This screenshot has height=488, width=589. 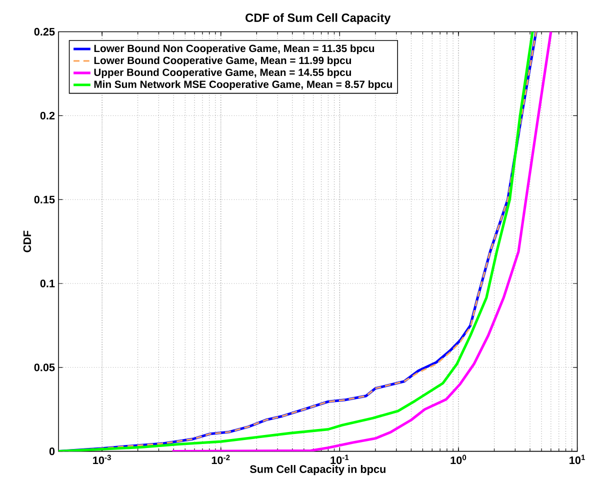 What do you see at coordinates (318, 470) in the screenshot?
I see `x-axis-title: Sum Cell Capacity in bpcu` at bounding box center [318, 470].